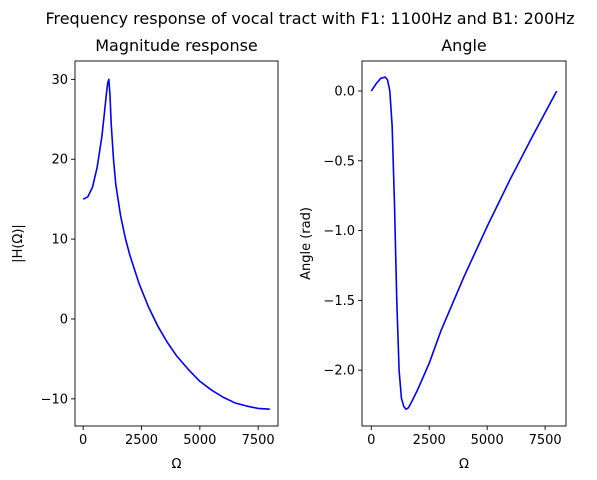  Describe the element at coordinates (59, 240) in the screenshot. I see `y-tick-label: 10` at that location.